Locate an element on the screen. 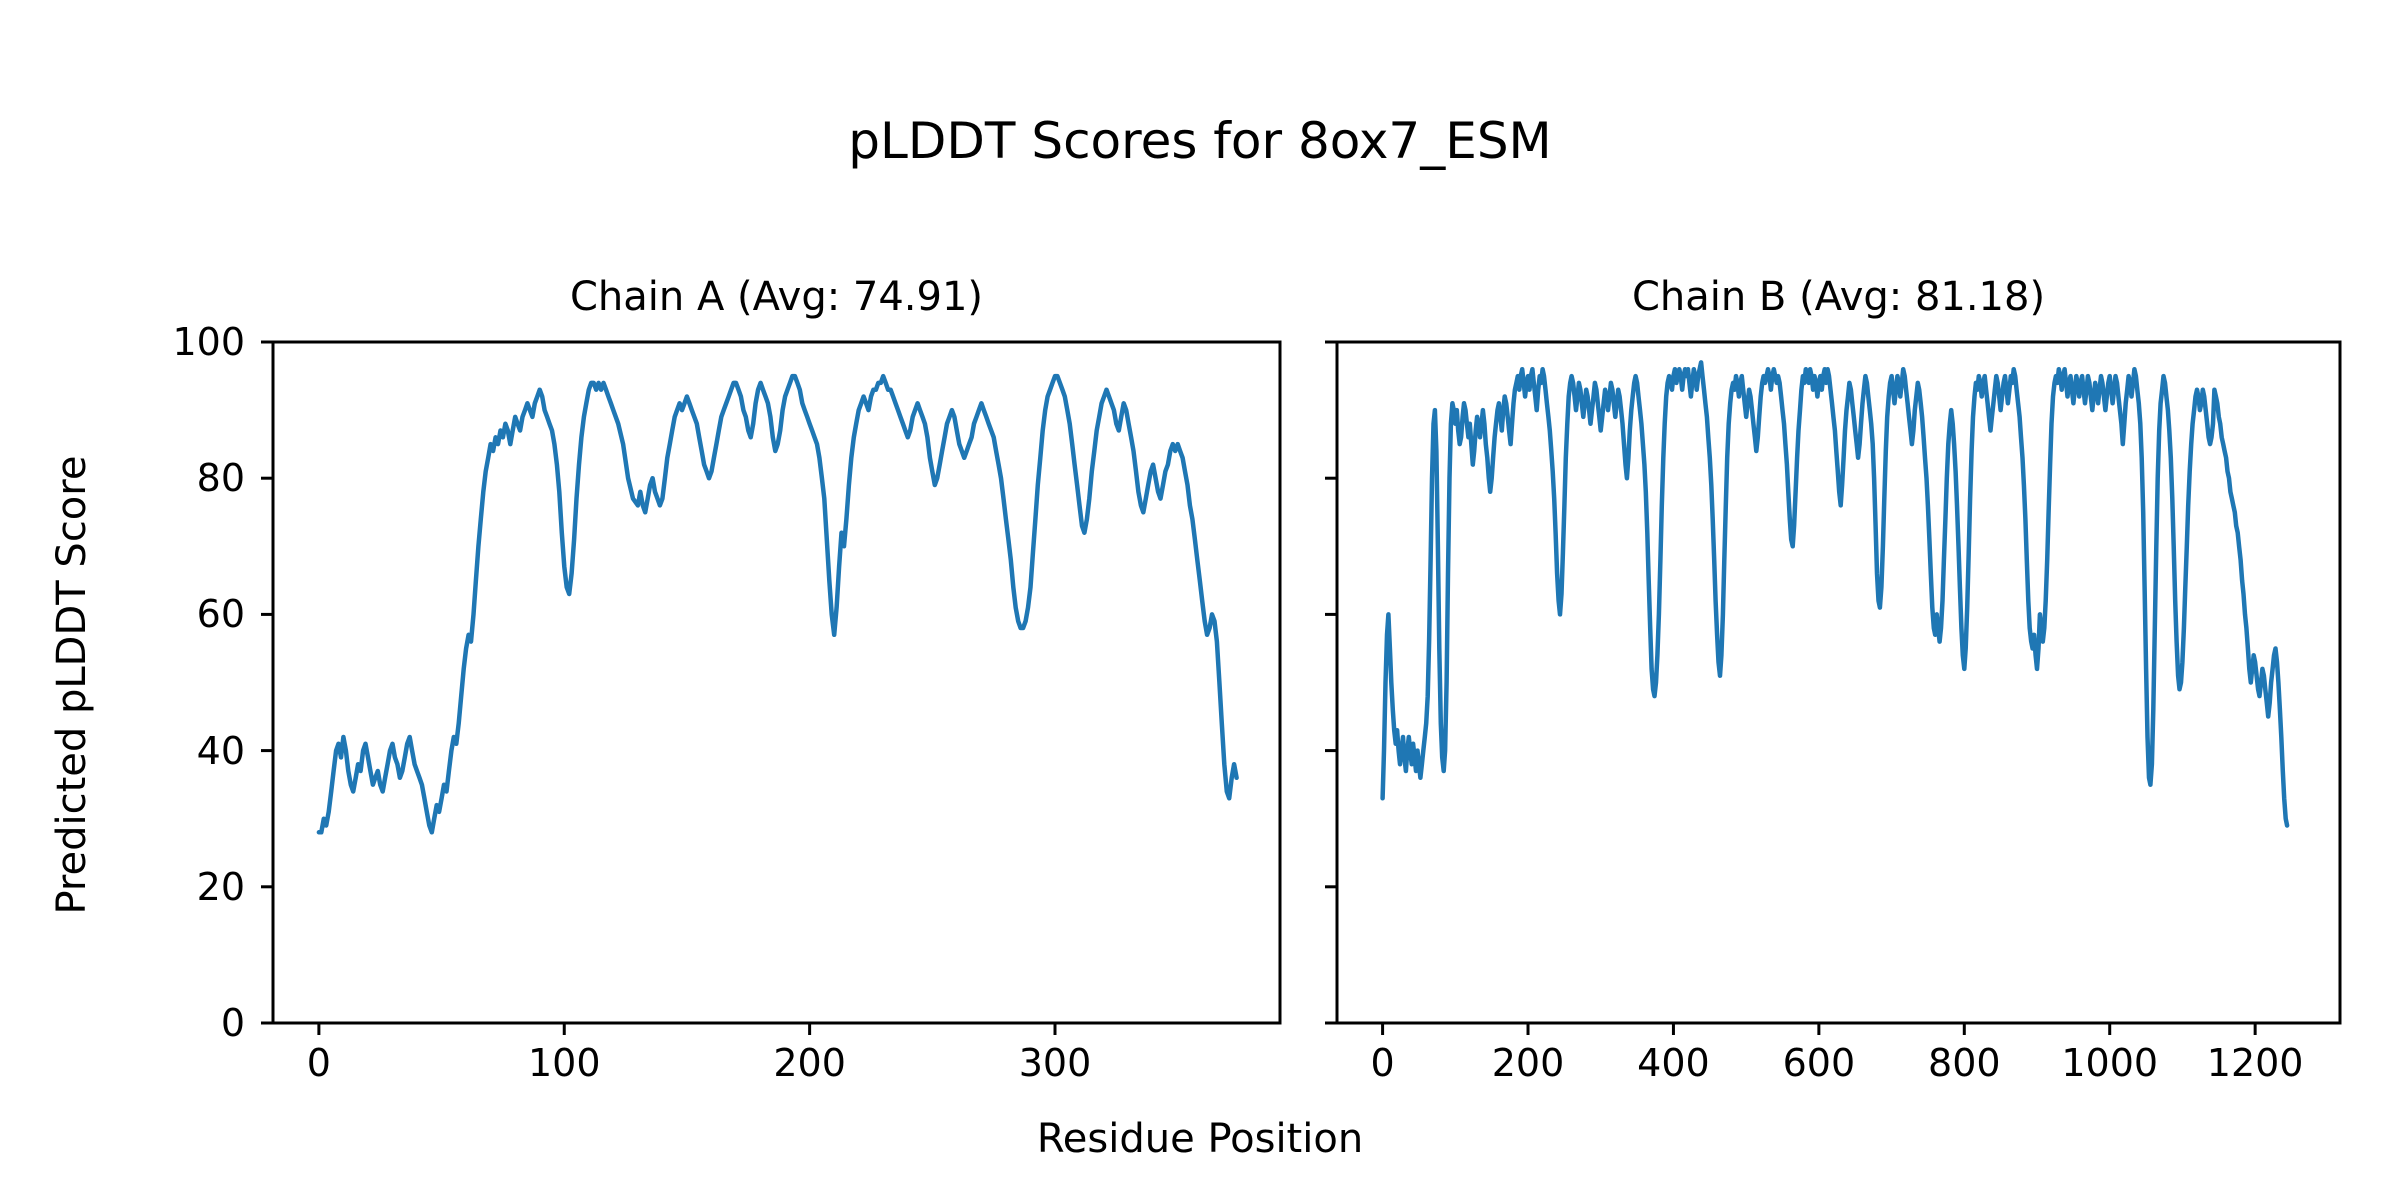 The width and height of the screenshot is (2400, 1200). x-tick-label-chain-b: 1000 is located at coordinates (2110, 1063).